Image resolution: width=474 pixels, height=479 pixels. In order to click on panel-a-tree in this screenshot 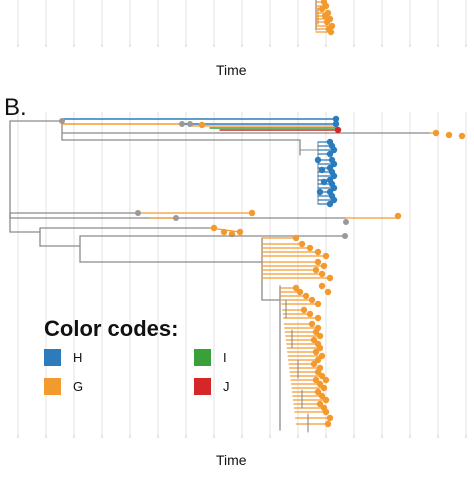, I will do `click(325, 18)`.